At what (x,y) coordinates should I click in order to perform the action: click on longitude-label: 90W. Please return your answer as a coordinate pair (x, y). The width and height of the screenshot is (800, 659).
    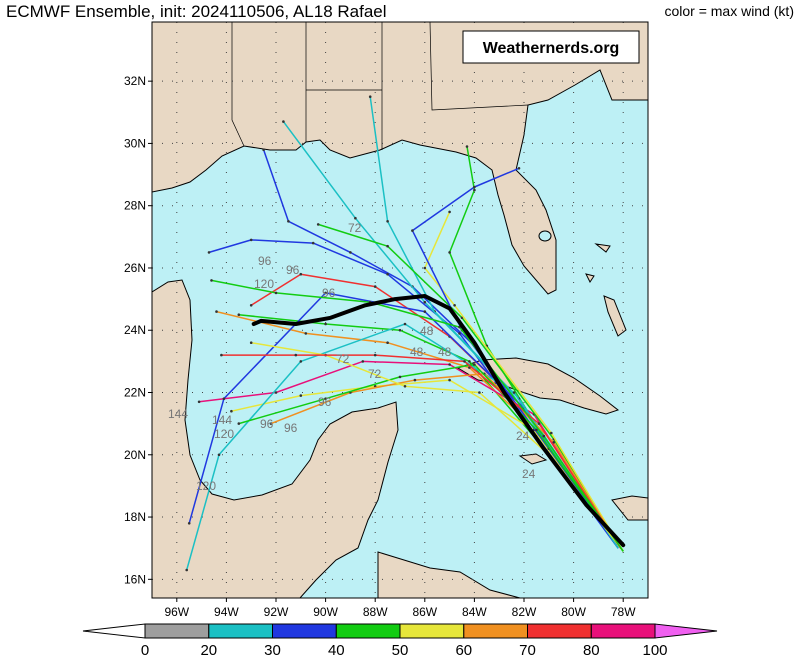
    Looking at the image, I should click on (325, 612).